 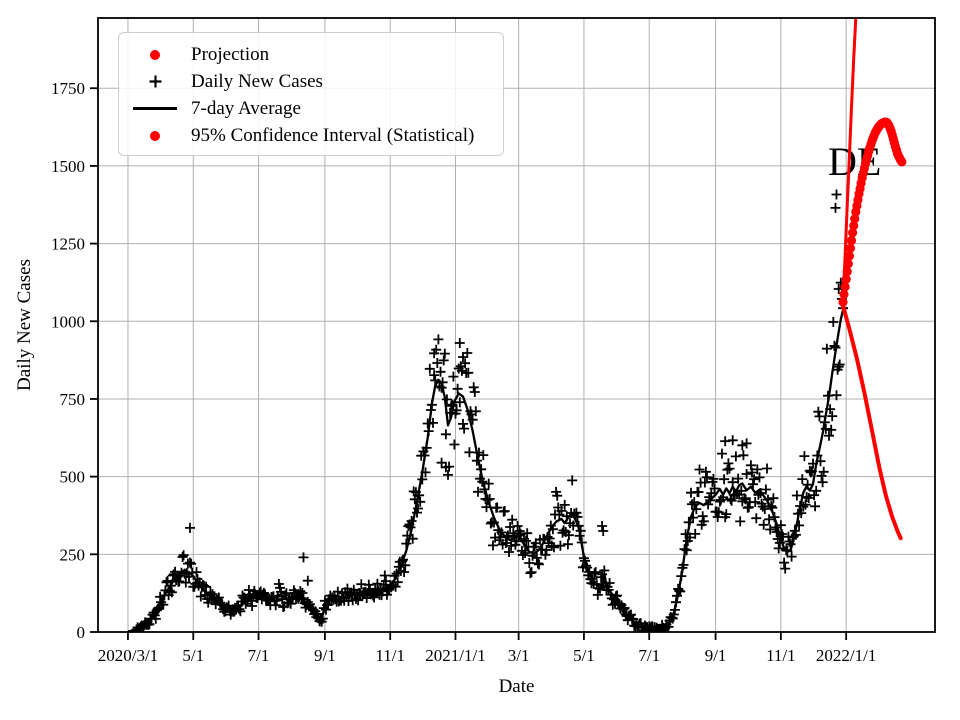 What do you see at coordinates (68, 244) in the screenshot?
I see `y-tick-label: 1250` at bounding box center [68, 244].